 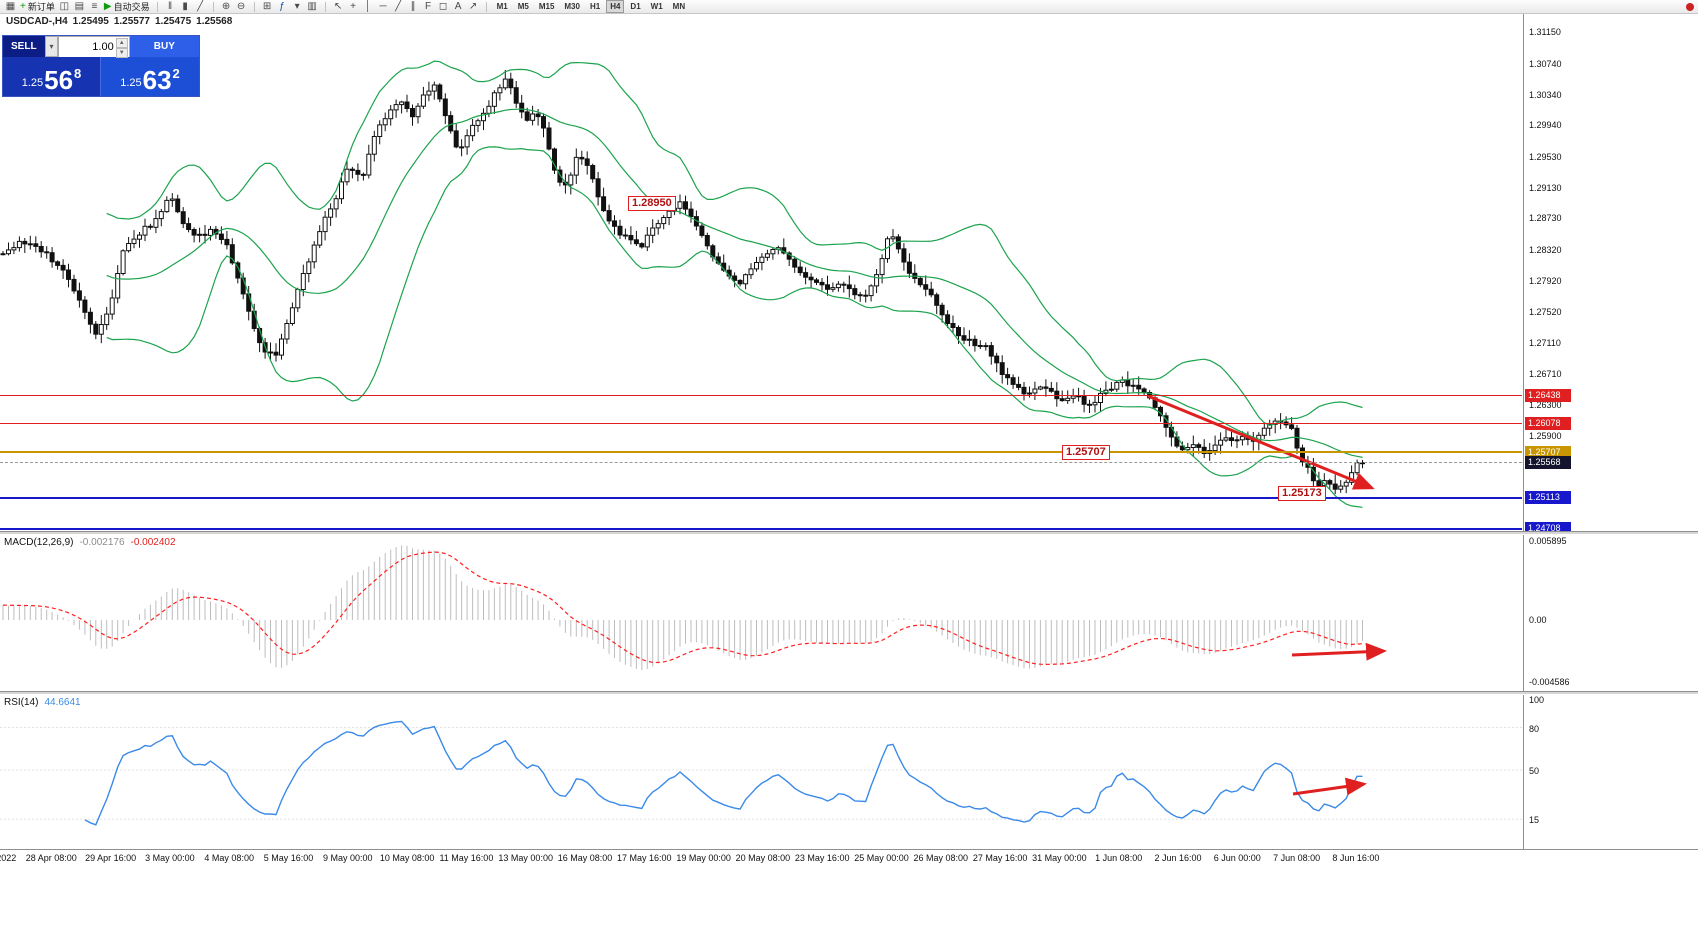 What do you see at coordinates (679, 6) in the screenshot?
I see `timeframe-button-mn: MN` at bounding box center [679, 6].